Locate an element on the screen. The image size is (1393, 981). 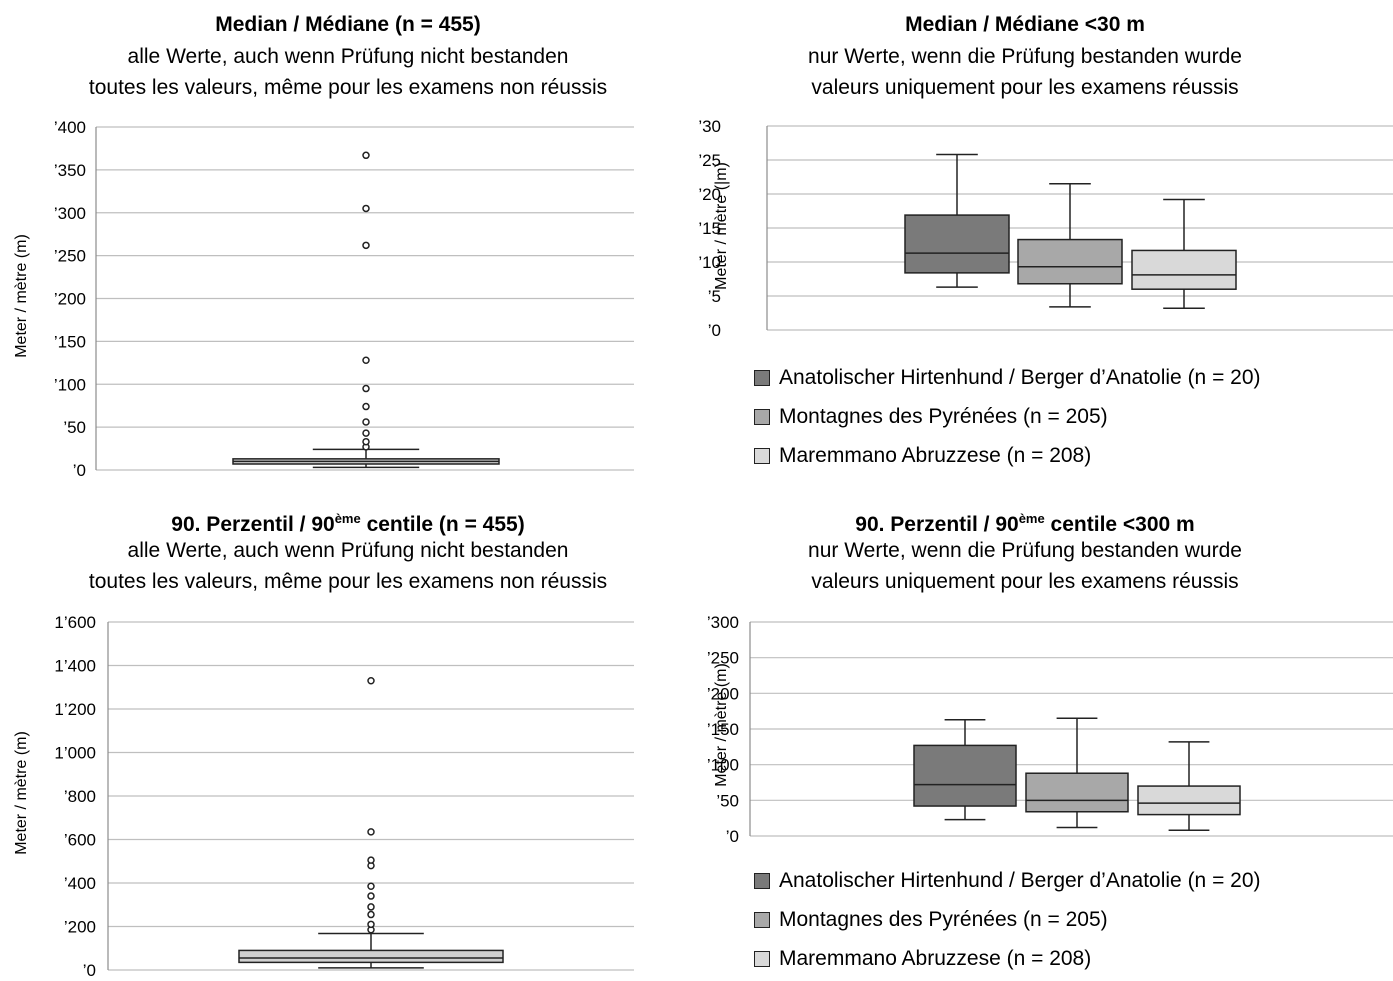
chart-title-rest: centile (n = 455) is located at coordinates (442, 524).